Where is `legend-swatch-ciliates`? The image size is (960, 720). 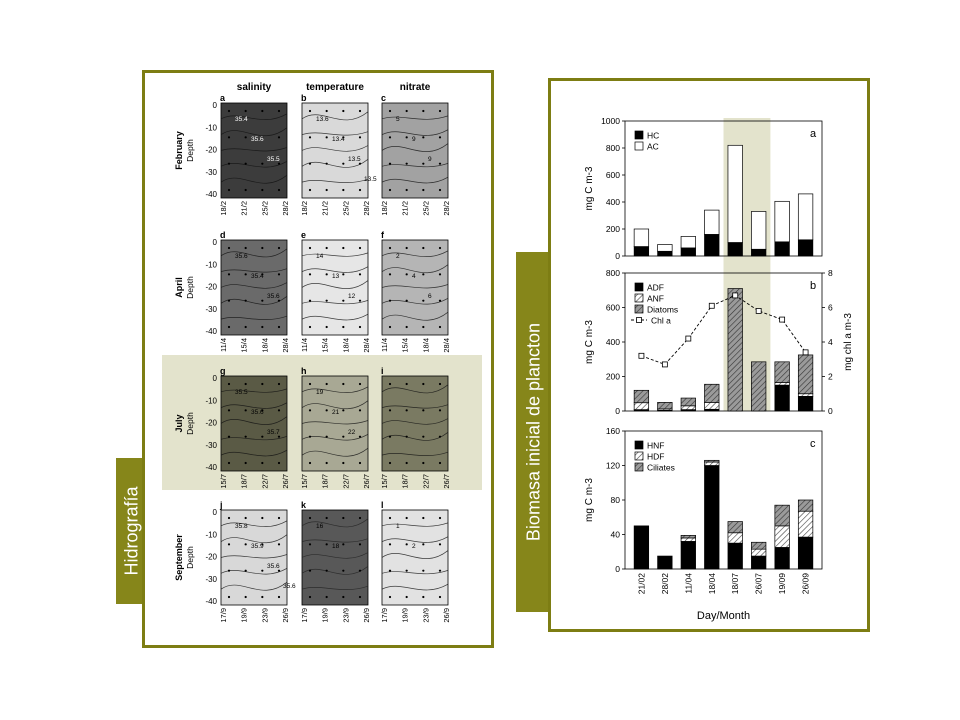 legend-swatch-ciliates is located at coordinates (639, 467).